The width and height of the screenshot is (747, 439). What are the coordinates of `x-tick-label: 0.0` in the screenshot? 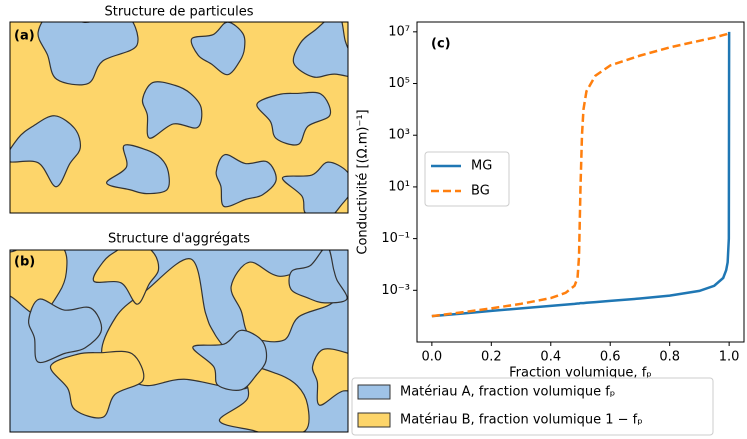 It's located at (432, 357).